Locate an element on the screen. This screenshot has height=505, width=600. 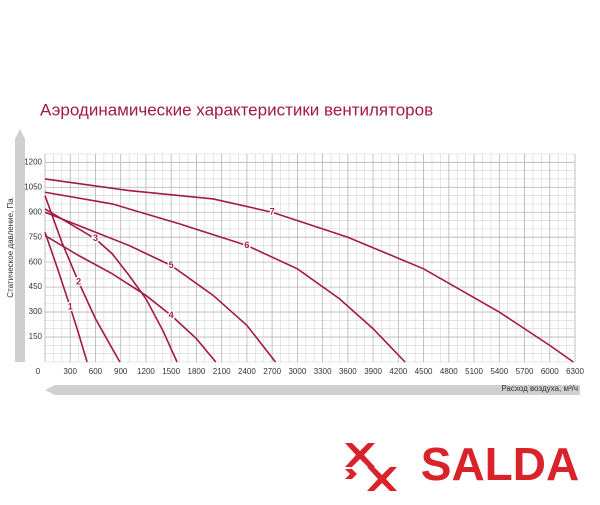
y-tick-label: 1050 is located at coordinates (33, 186).